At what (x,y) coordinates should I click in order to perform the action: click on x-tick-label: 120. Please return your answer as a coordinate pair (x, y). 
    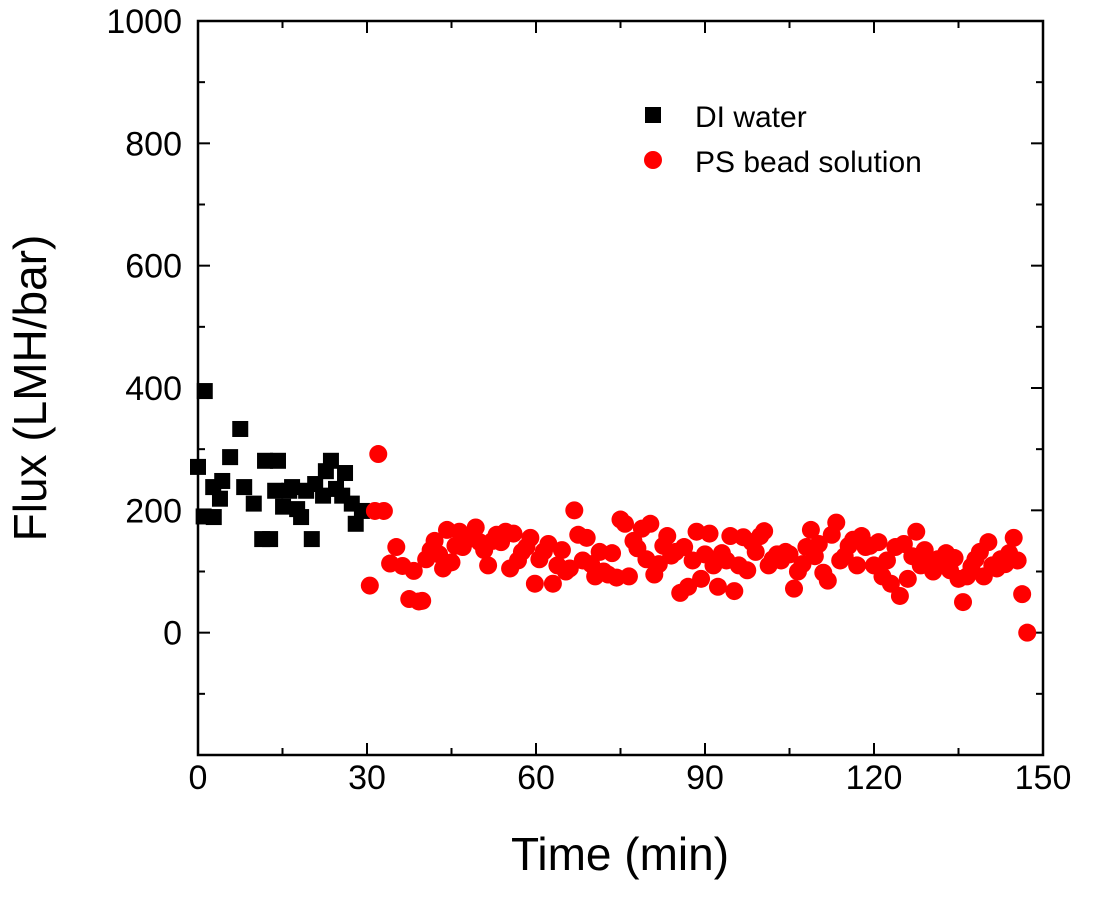
    Looking at the image, I should click on (874, 778).